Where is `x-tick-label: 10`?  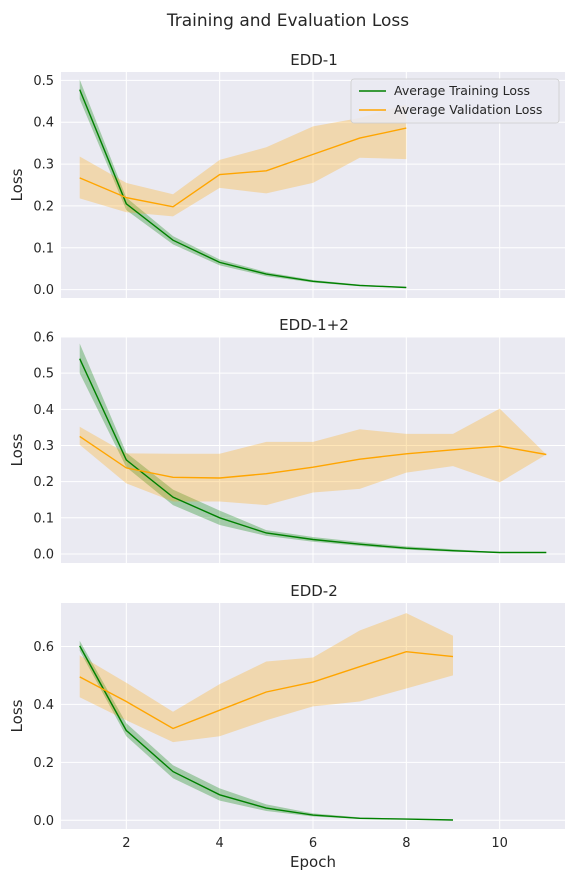 x-tick-label: 10 is located at coordinates (499, 843).